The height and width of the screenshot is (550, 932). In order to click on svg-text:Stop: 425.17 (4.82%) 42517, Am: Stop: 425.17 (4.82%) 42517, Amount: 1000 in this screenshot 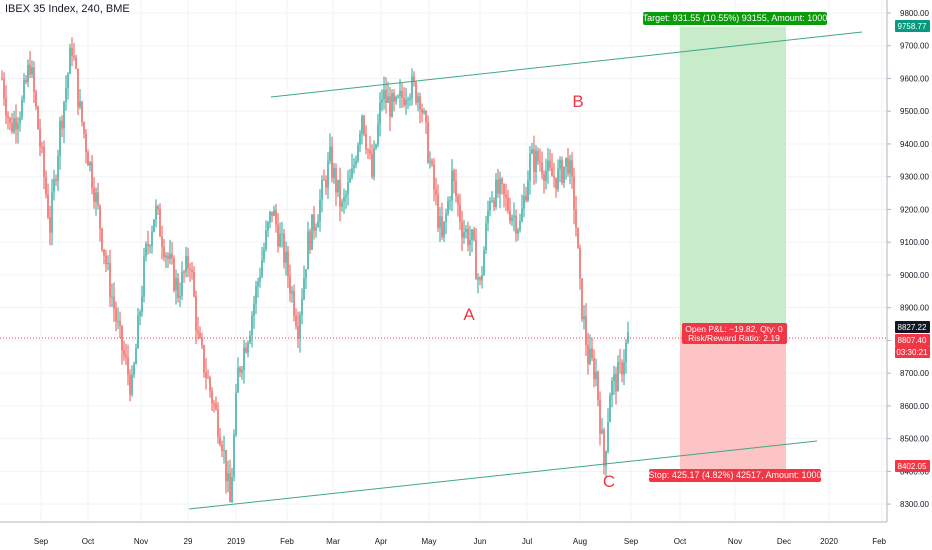, I will do `click(734, 475)`.